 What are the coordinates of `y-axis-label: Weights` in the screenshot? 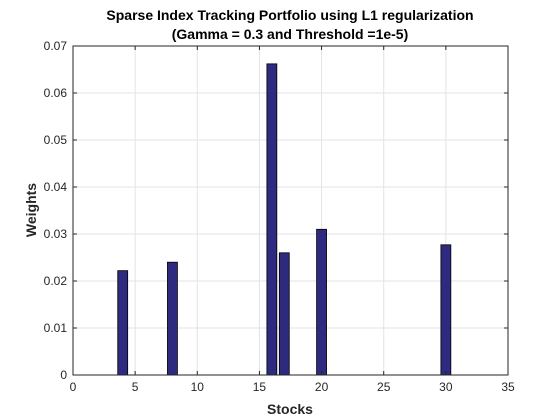 It's located at (31, 210).